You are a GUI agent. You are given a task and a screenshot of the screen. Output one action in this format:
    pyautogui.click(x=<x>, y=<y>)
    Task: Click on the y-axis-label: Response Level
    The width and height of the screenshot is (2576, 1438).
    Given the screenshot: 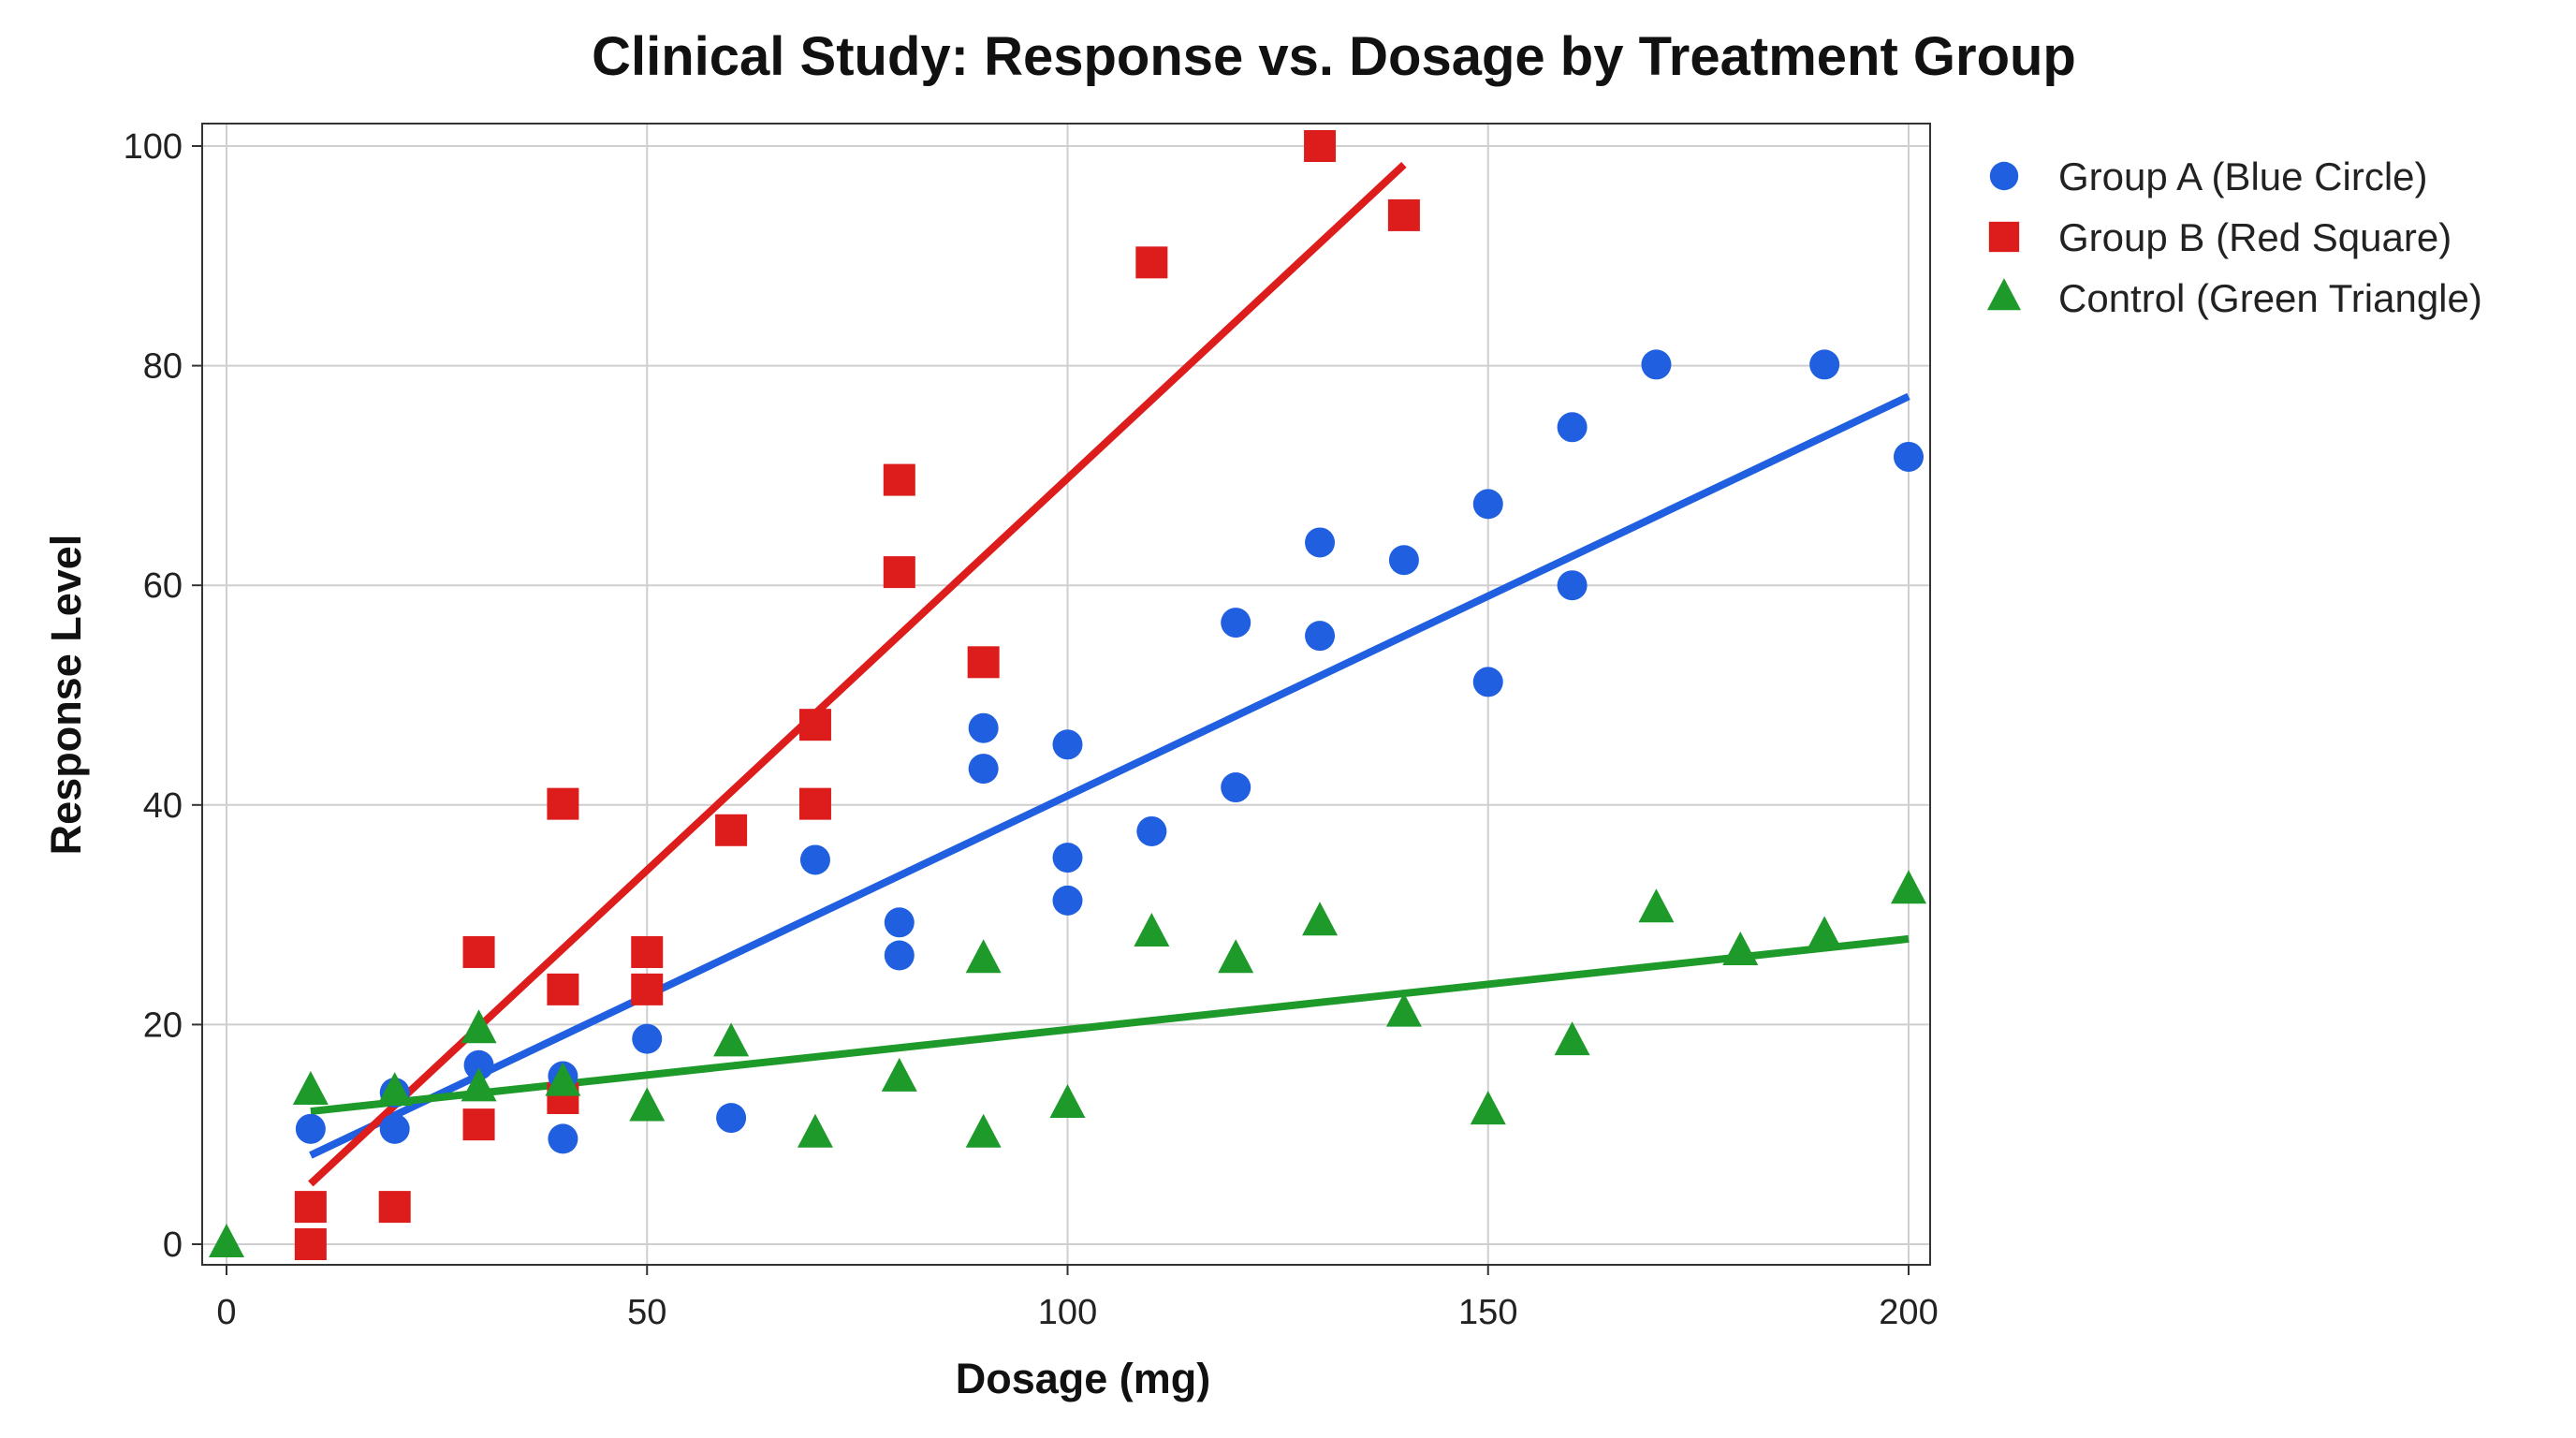 What is the action you would take?
    pyautogui.click(x=66, y=695)
    